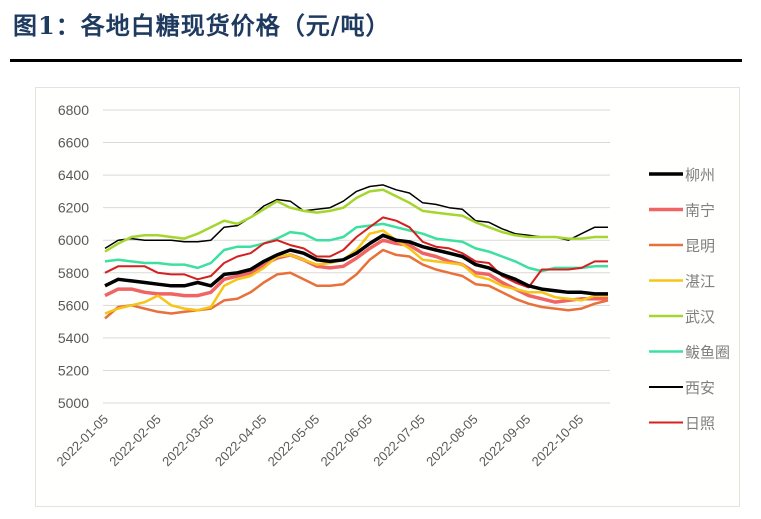  I want to click on y-tick-label: 6400, so click(73, 175).